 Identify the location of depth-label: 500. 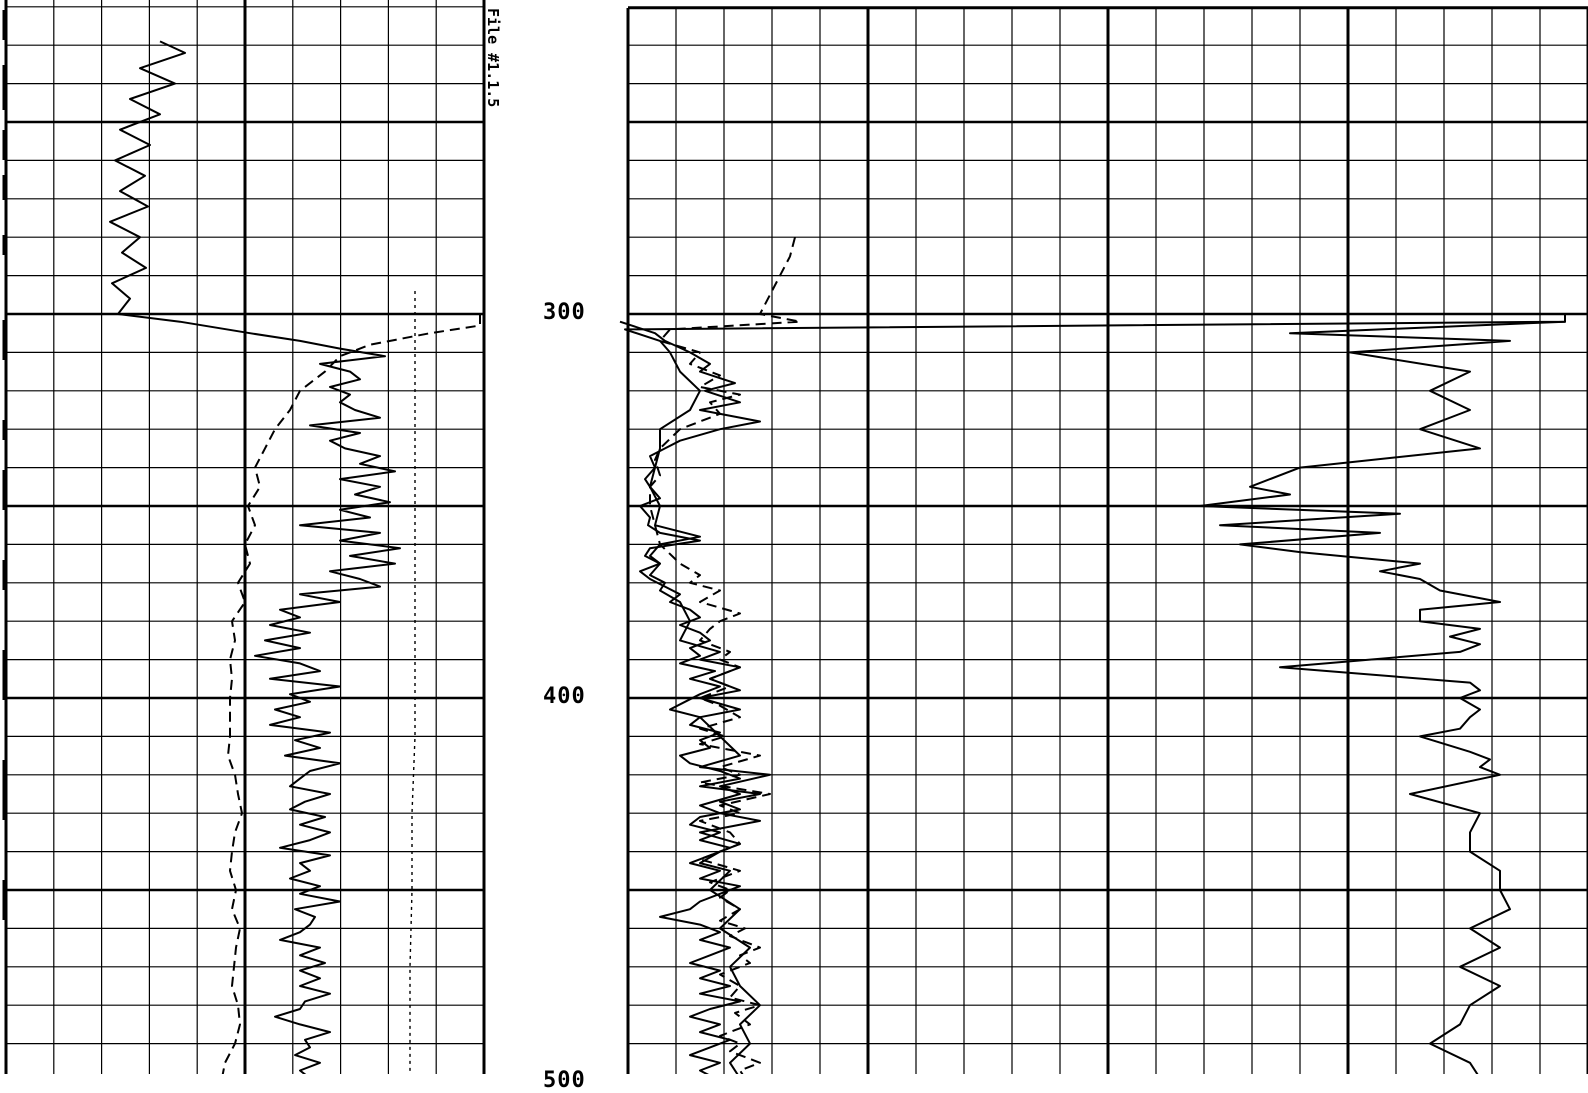
(564, 1080).